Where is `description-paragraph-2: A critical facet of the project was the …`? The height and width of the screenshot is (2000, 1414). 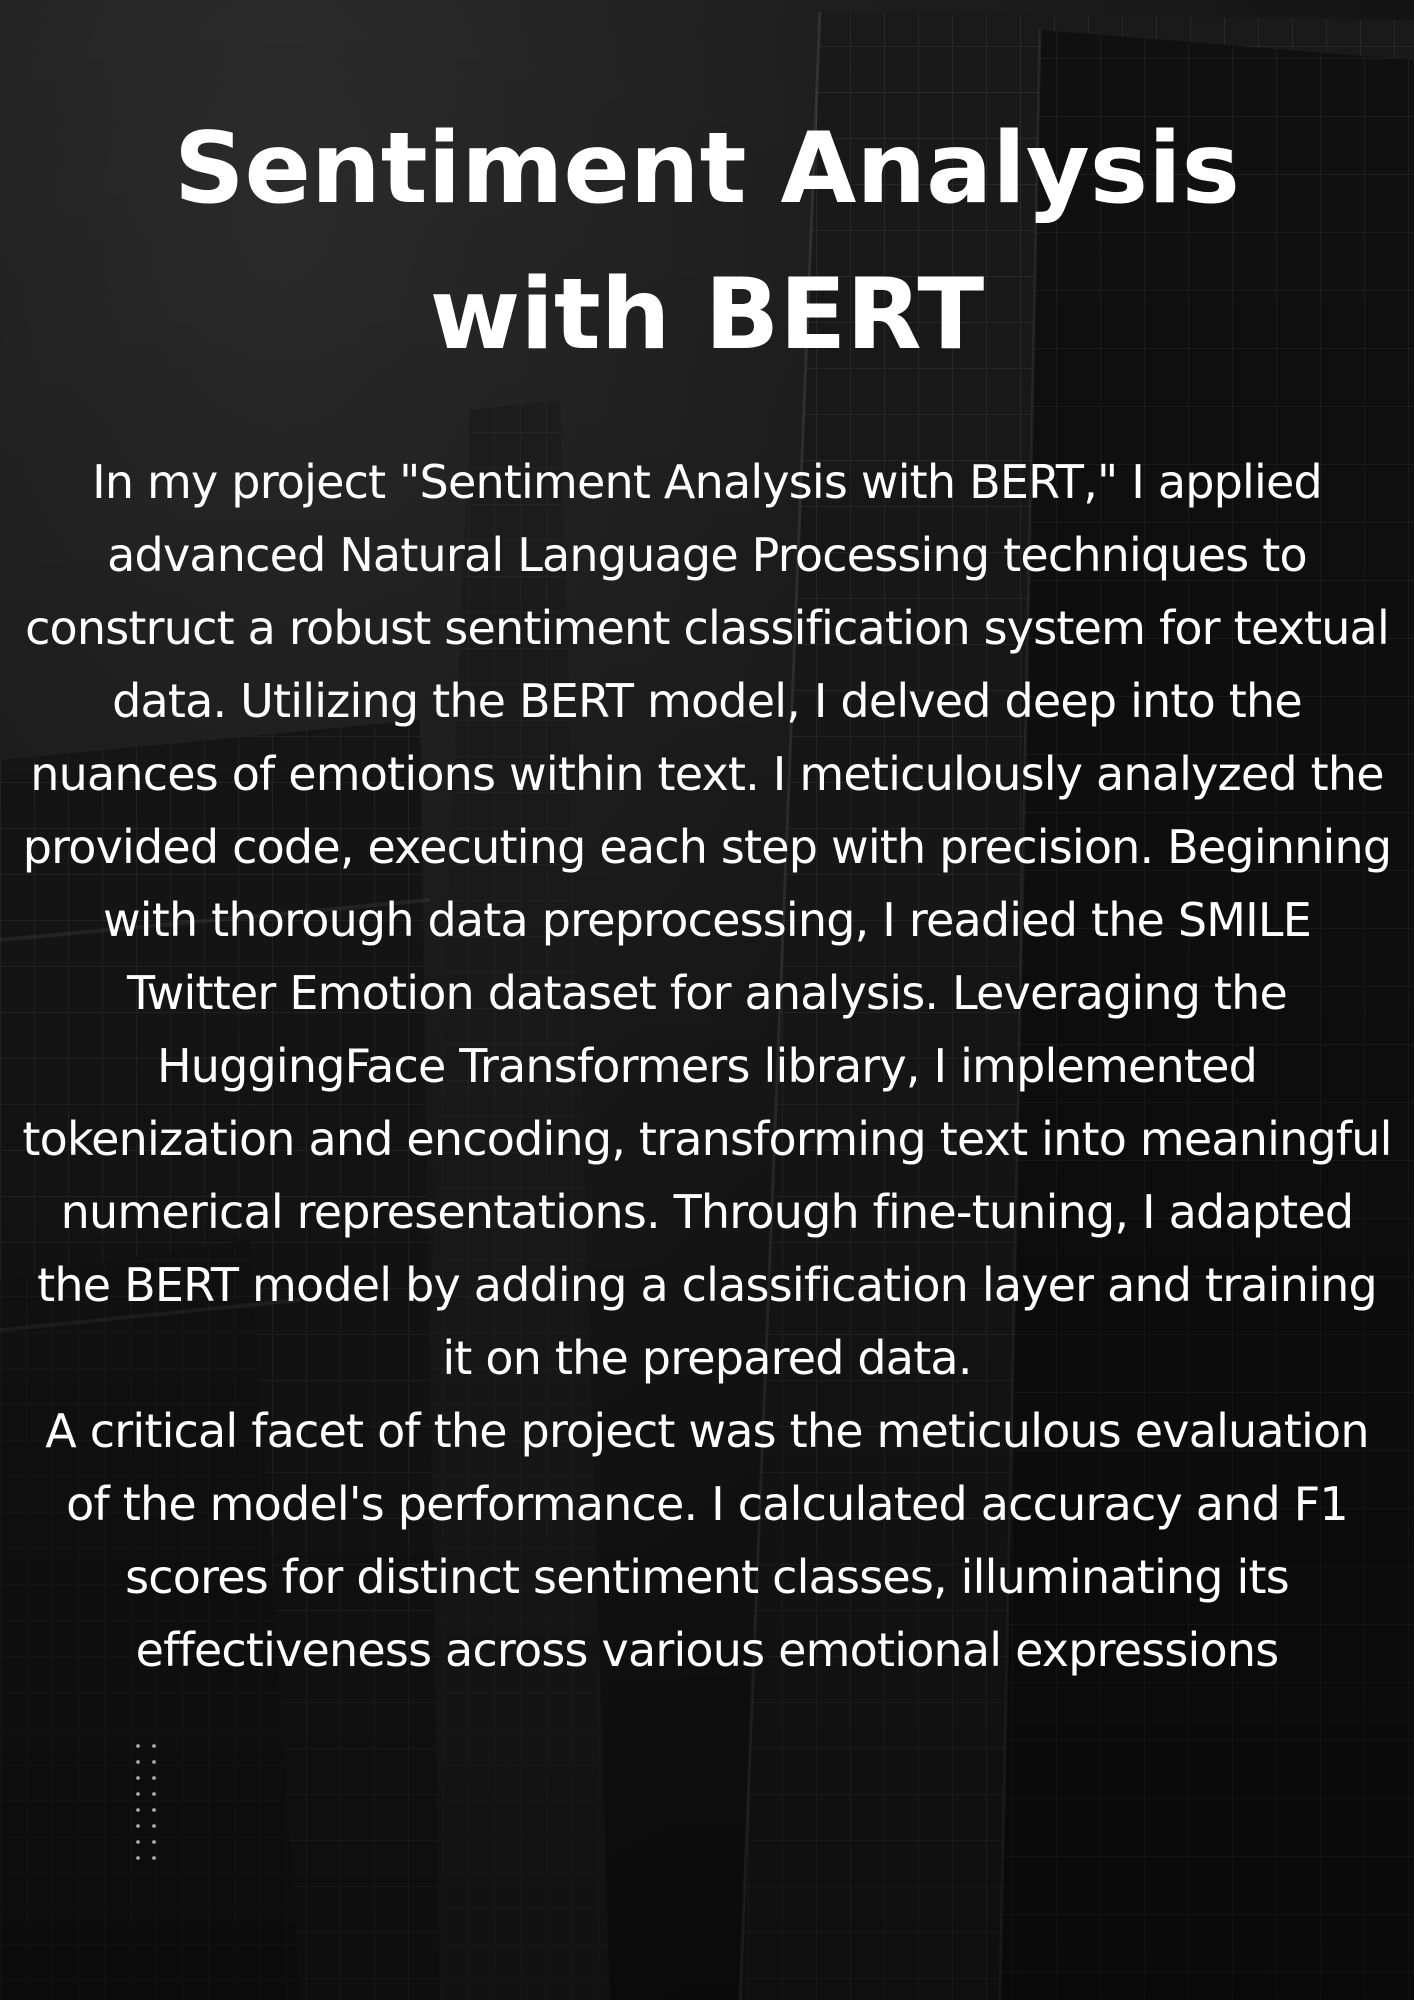
description-paragraph-2: A critical facet of the project was the … is located at coordinates (707, 1540).